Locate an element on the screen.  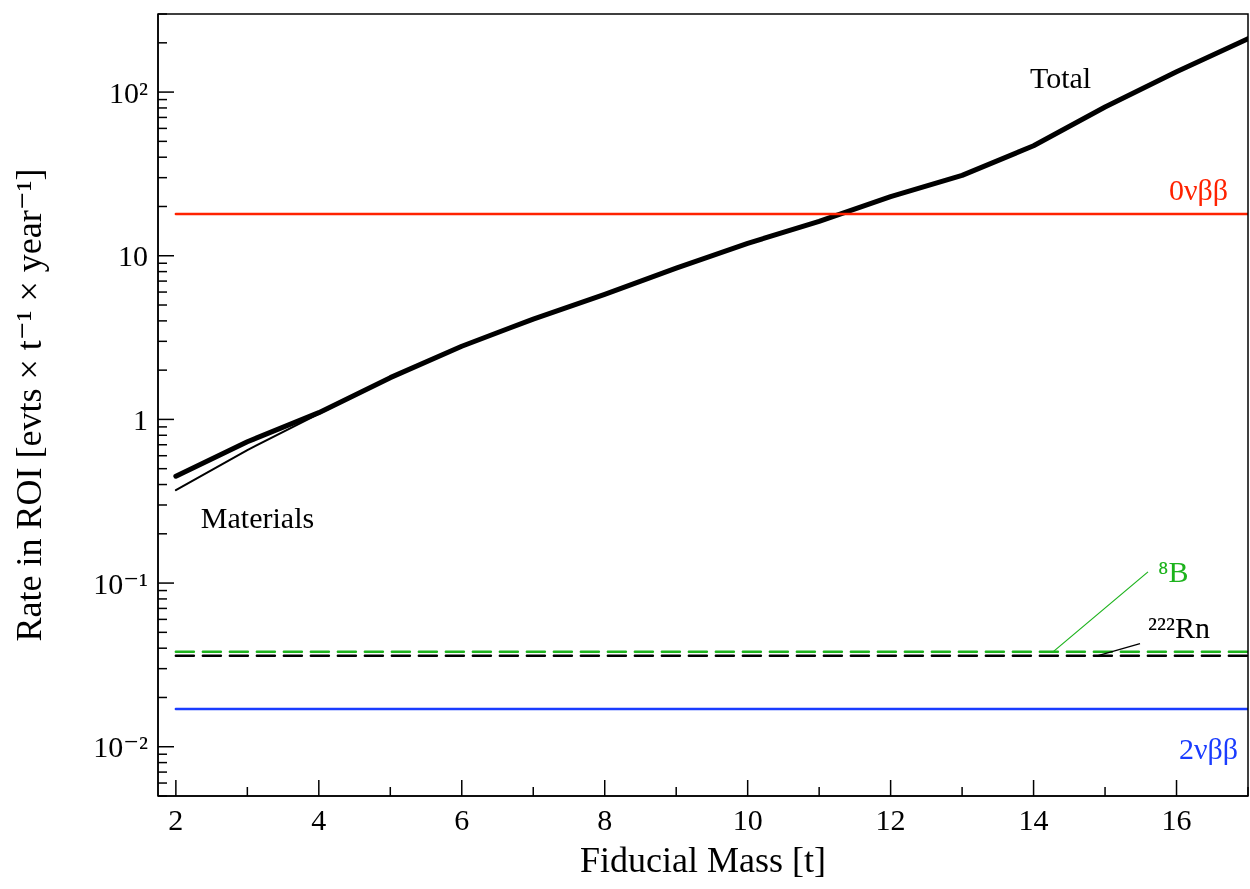
x-tick-label: 10 is located at coordinates (747, 819).